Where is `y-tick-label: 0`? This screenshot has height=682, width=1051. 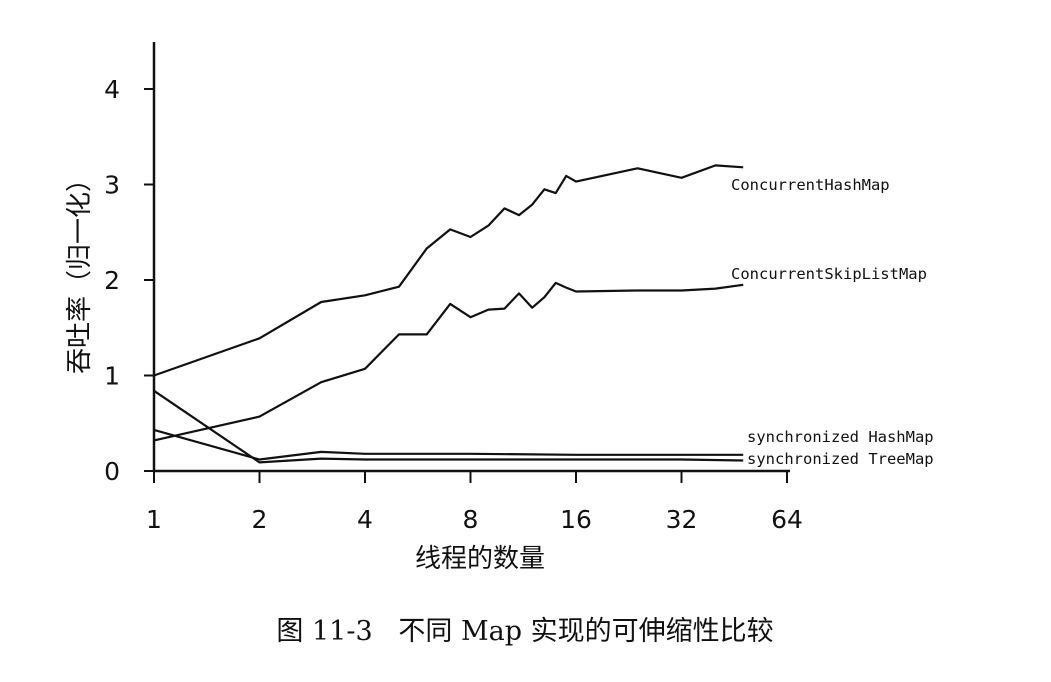
y-tick-label: 0 is located at coordinates (112, 471).